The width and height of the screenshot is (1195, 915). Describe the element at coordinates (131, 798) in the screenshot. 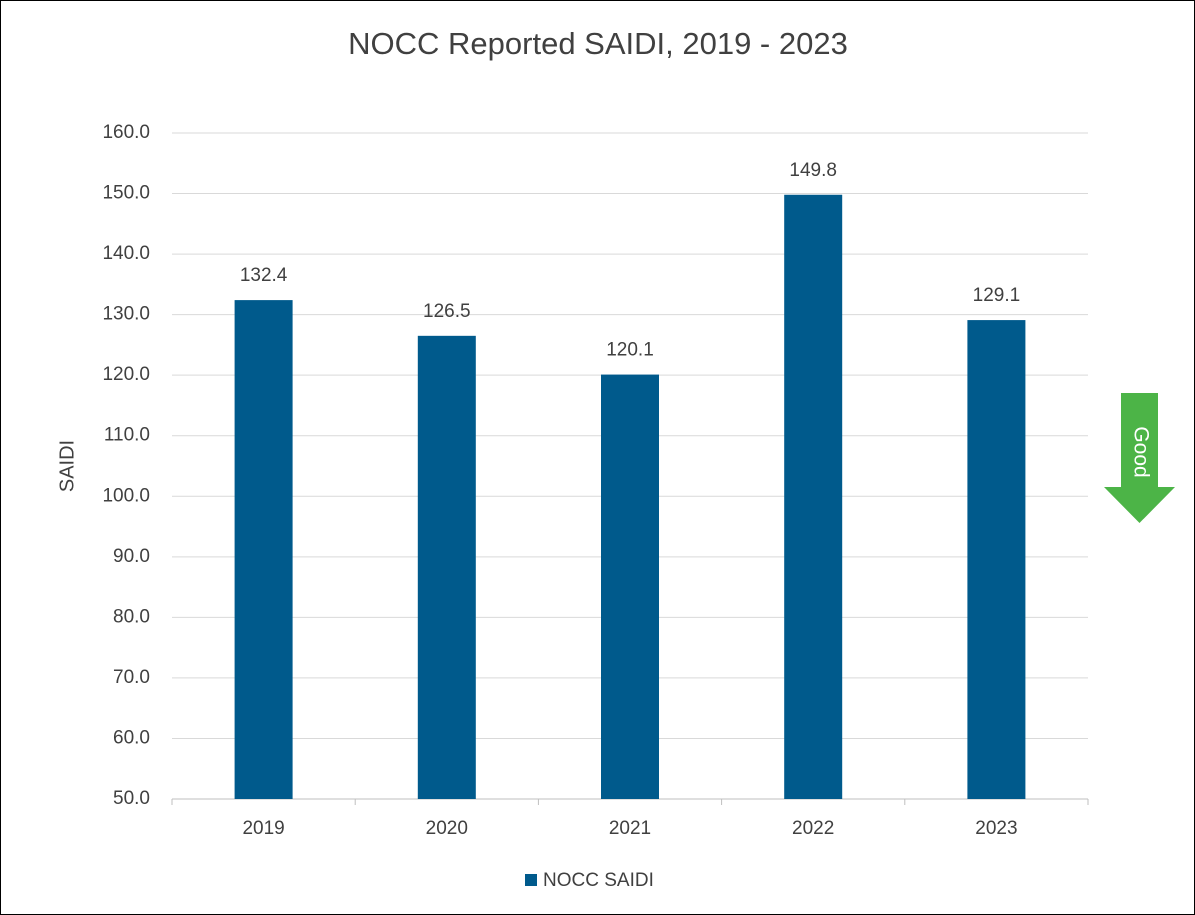

I see `y-tick-label: 50.0` at that location.